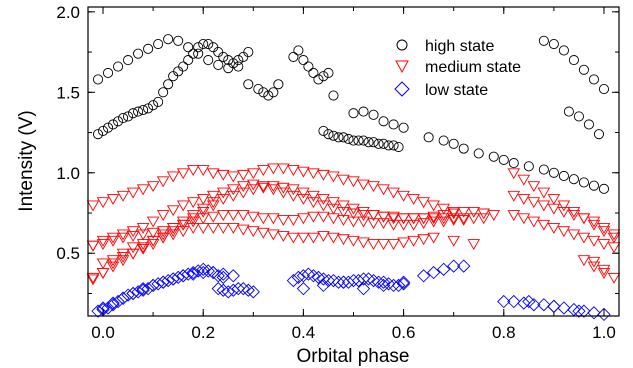 The width and height of the screenshot is (633, 368). Describe the element at coordinates (402, 89) in the screenshot. I see `legend-marker-low-state` at that location.